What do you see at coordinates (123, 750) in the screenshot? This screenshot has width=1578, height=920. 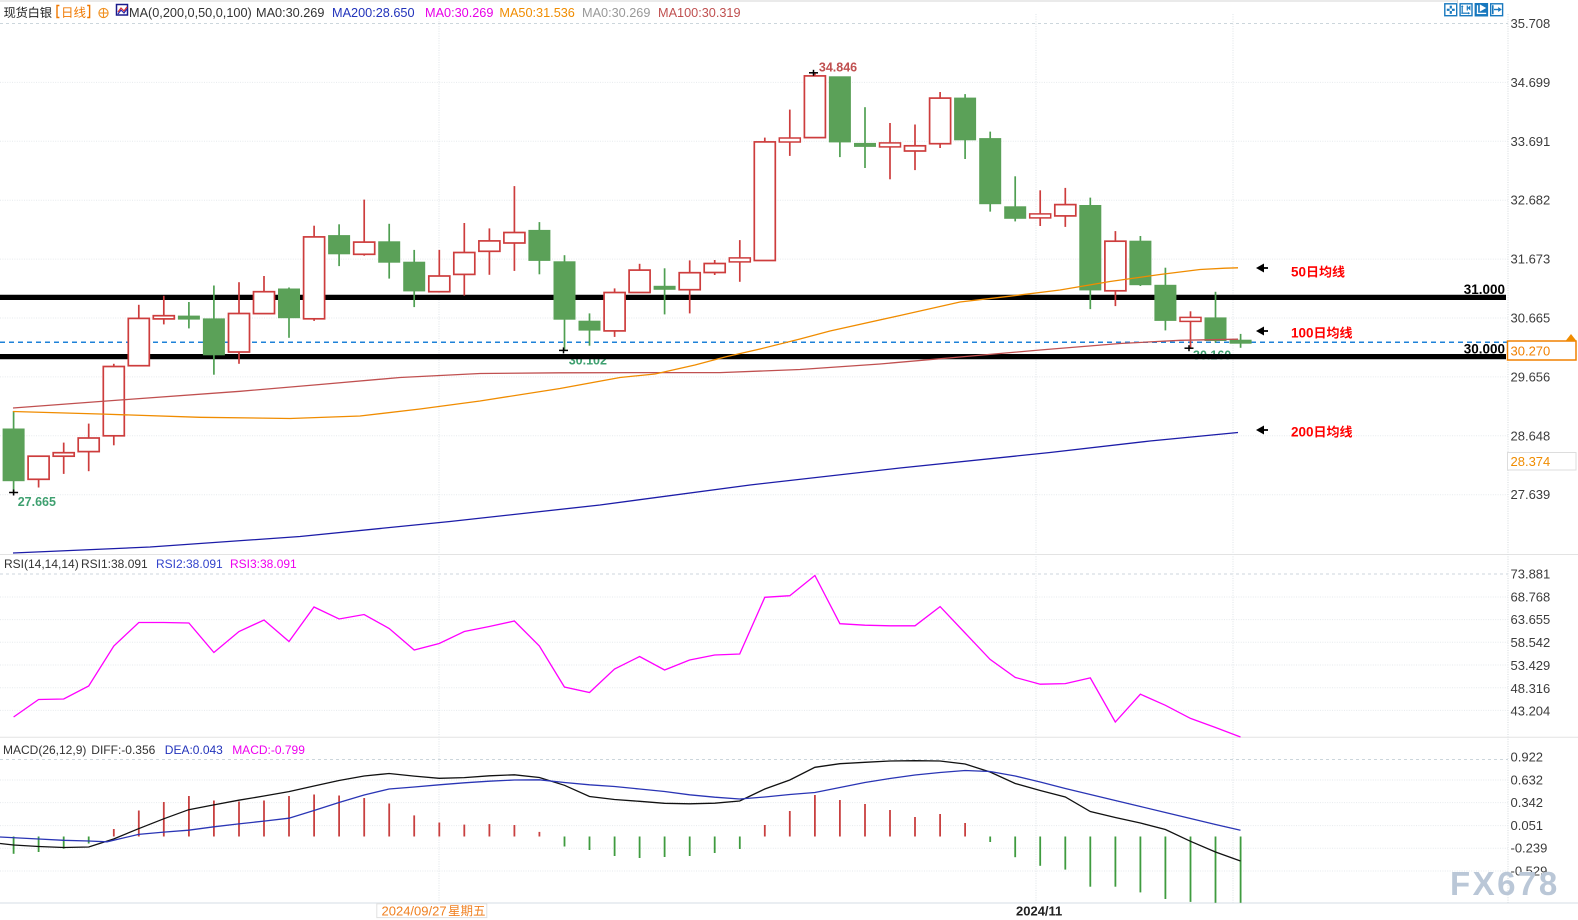 I see `svg-text: DIFF:-0.356` at bounding box center [123, 750].